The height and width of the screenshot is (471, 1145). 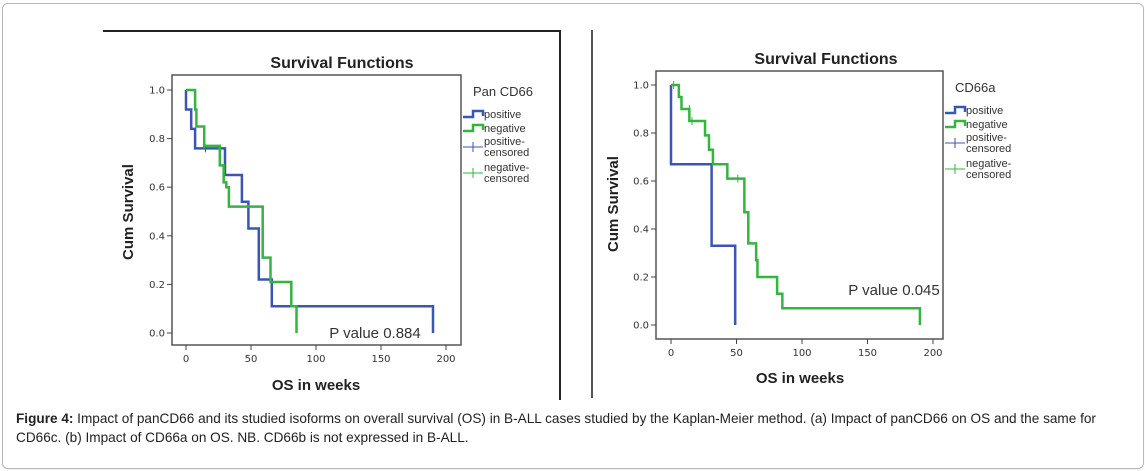 I want to click on legend-title: Pan CD66, so click(x=503, y=91).